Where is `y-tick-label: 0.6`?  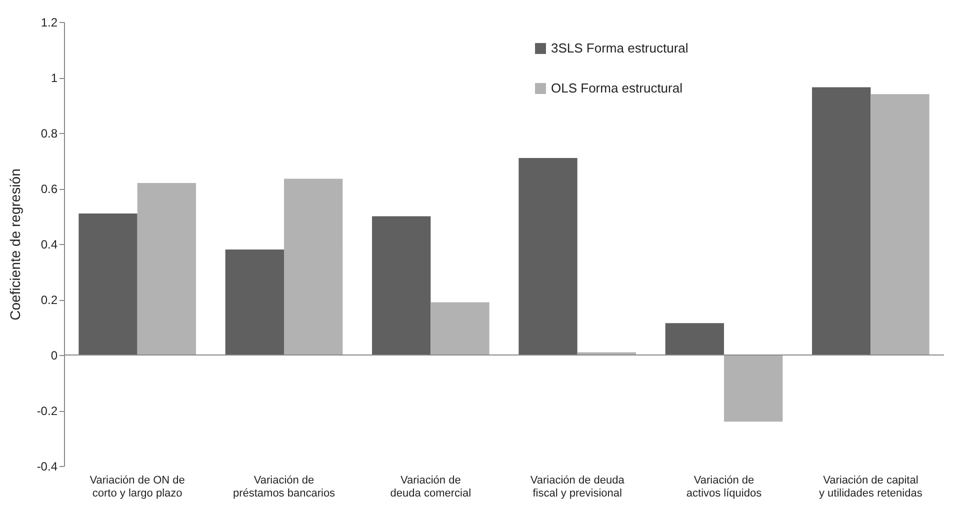
y-tick-label: 0.6 is located at coordinates (49, 189).